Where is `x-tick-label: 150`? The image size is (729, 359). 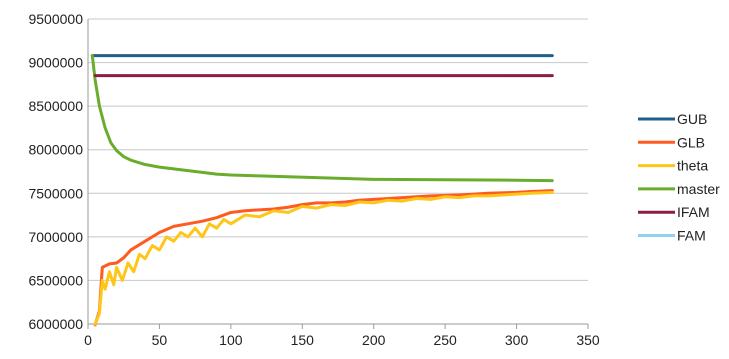 x-tick-label: 150 is located at coordinates (303, 340).